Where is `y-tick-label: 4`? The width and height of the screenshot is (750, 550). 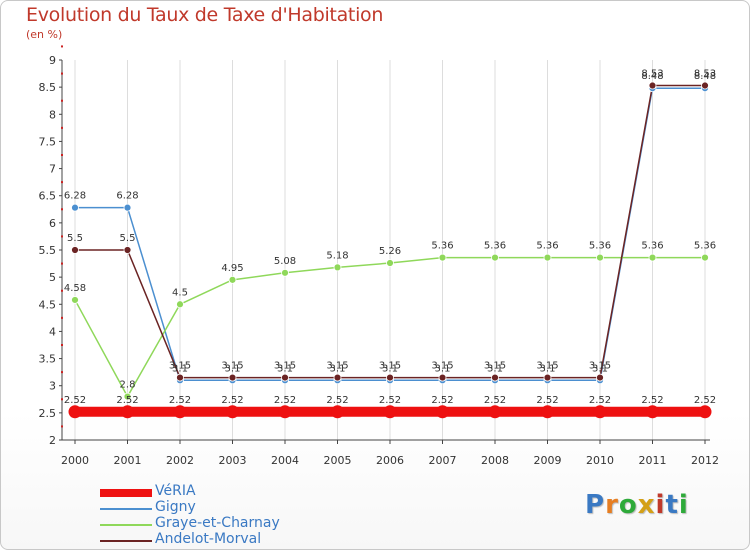
y-tick-label: 4 is located at coordinates (52, 331).